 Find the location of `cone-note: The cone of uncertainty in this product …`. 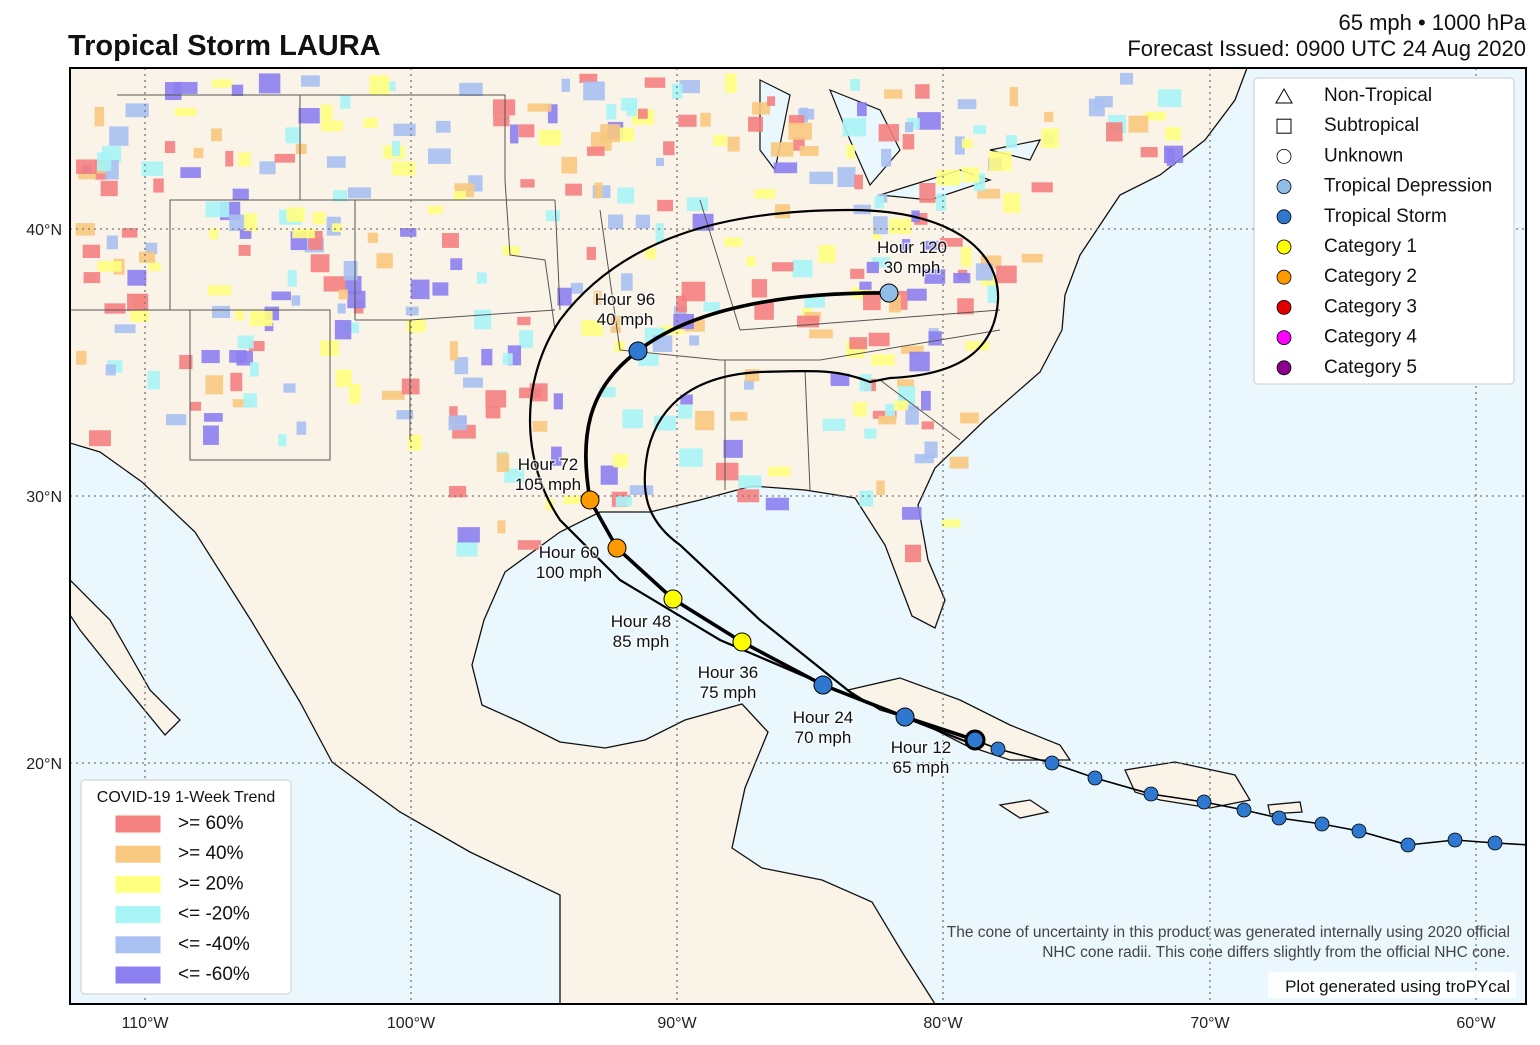

cone-note: The cone of uncertainty in this product … is located at coordinates (1228, 932).